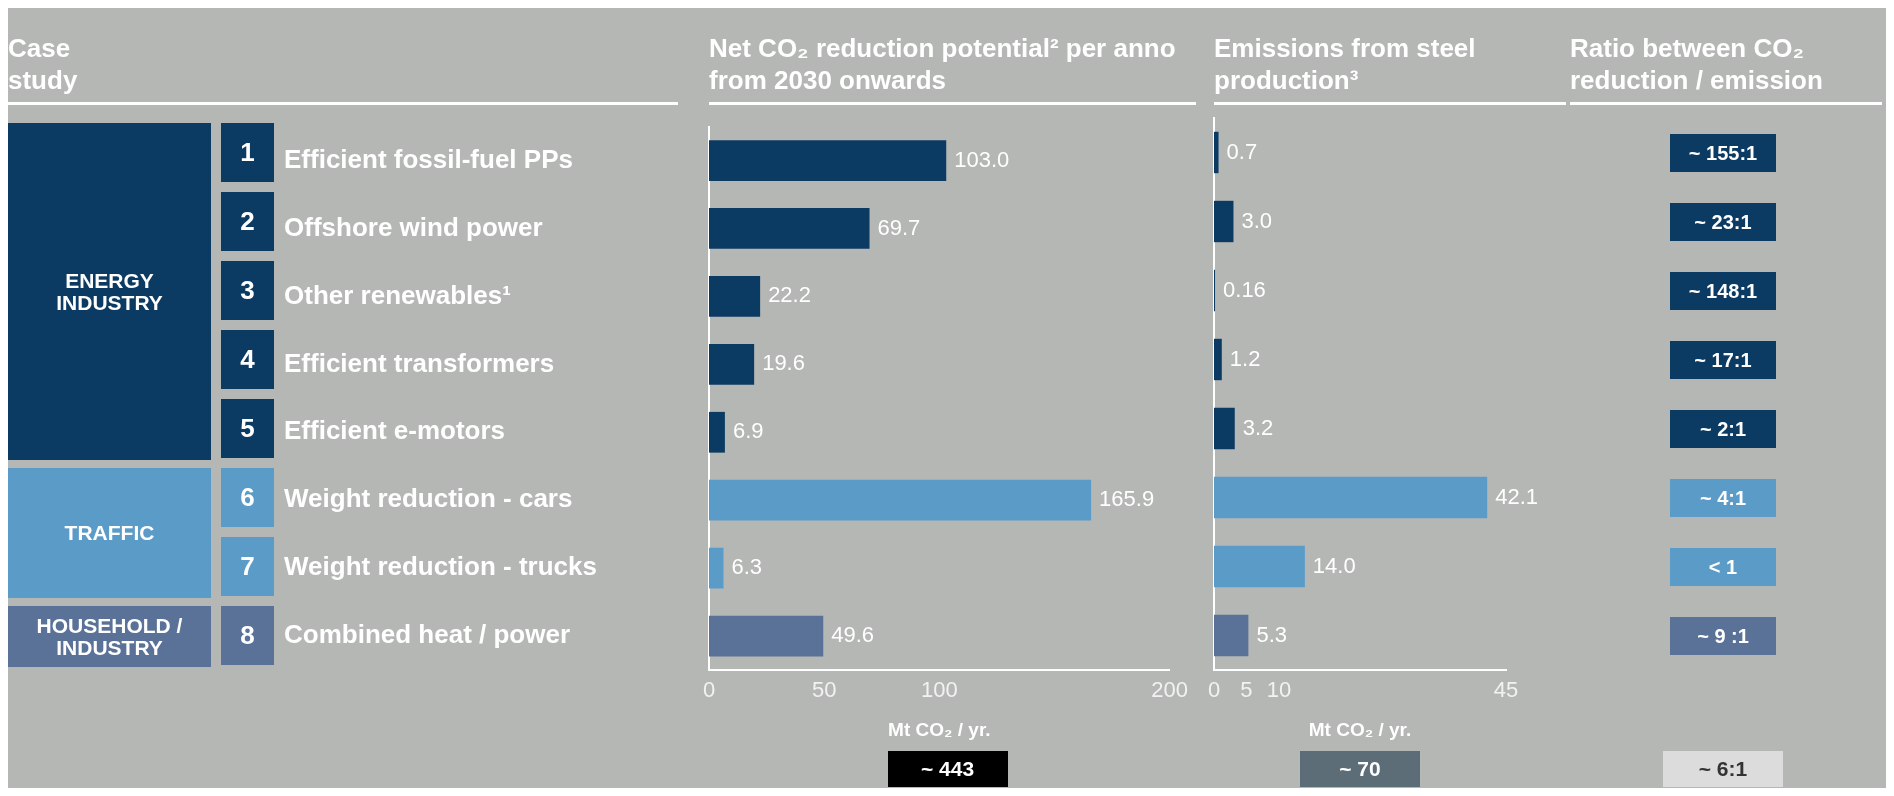 This screenshot has width=1894, height=796. I want to click on text: ~ 9 :1, so click(1723, 636).